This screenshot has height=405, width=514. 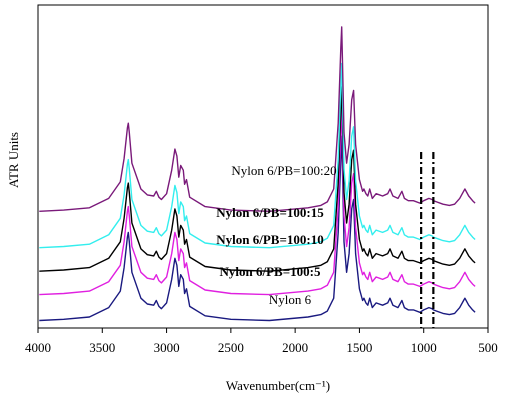 I want to click on x-tick-label-5: 1500, so click(x=359, y=347).